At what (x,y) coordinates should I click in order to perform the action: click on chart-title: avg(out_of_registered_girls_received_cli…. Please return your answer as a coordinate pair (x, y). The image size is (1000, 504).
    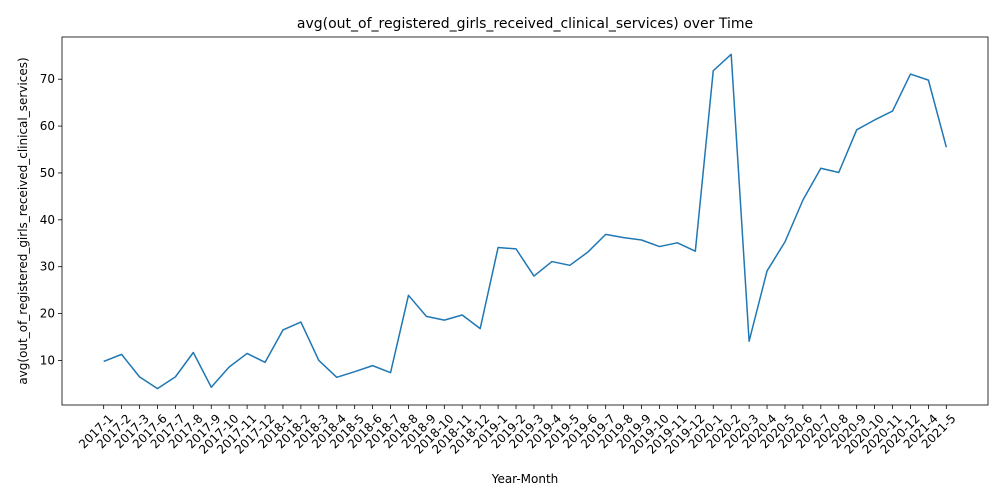
    Looking at the image, I should click on (525, 24).